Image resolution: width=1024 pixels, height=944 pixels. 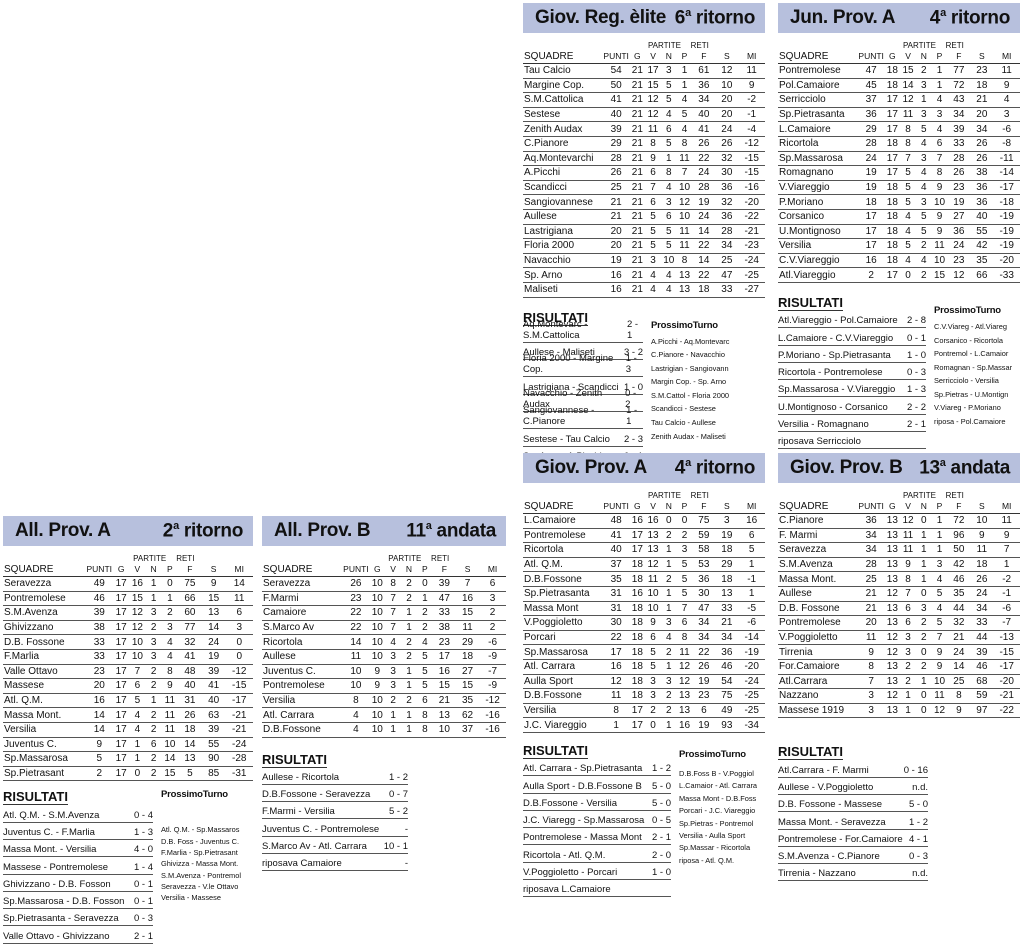 What do you see at coordinates (190, 628) in the screenshot?
I see `stat-cell: 77` at bounding box center [190, 628].